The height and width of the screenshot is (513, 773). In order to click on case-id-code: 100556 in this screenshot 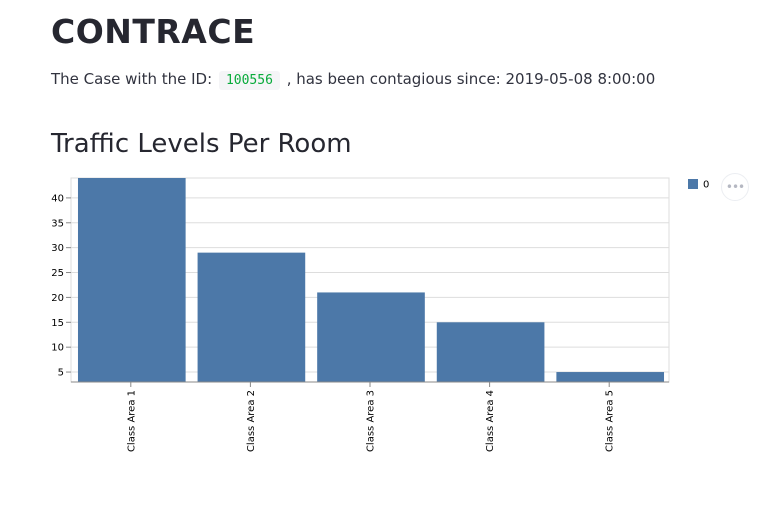, I will do `click(249, 80)`.